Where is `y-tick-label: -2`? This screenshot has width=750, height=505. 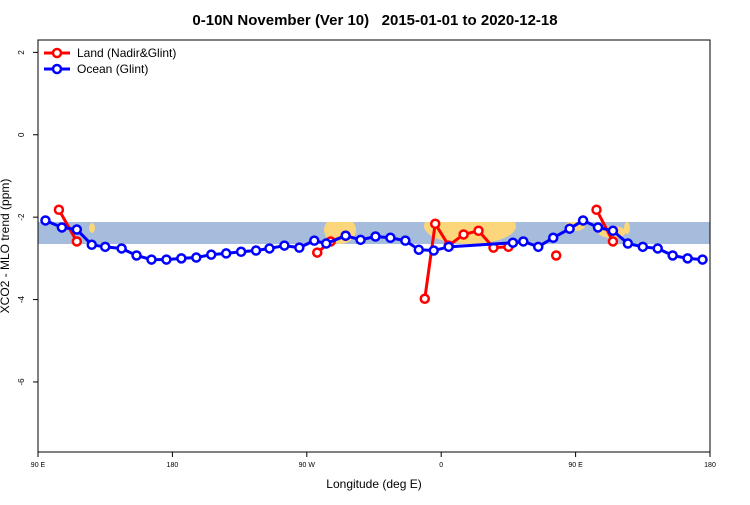
y-tick-label: -2 is located at coordinates (21, 217).